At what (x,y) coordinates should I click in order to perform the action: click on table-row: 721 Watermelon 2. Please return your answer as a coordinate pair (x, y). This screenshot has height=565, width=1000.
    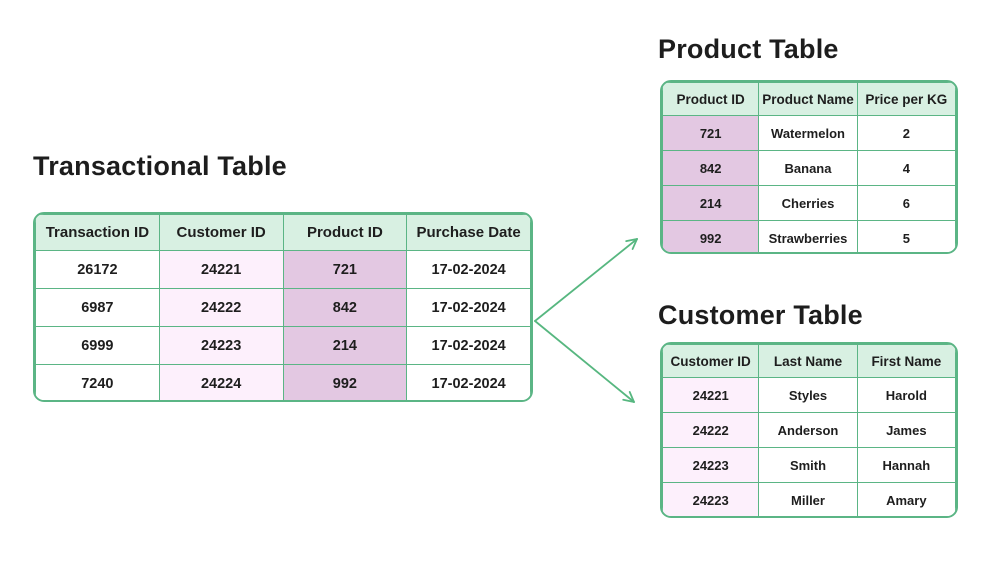
    Looking at the image, I should click on (809, 133).